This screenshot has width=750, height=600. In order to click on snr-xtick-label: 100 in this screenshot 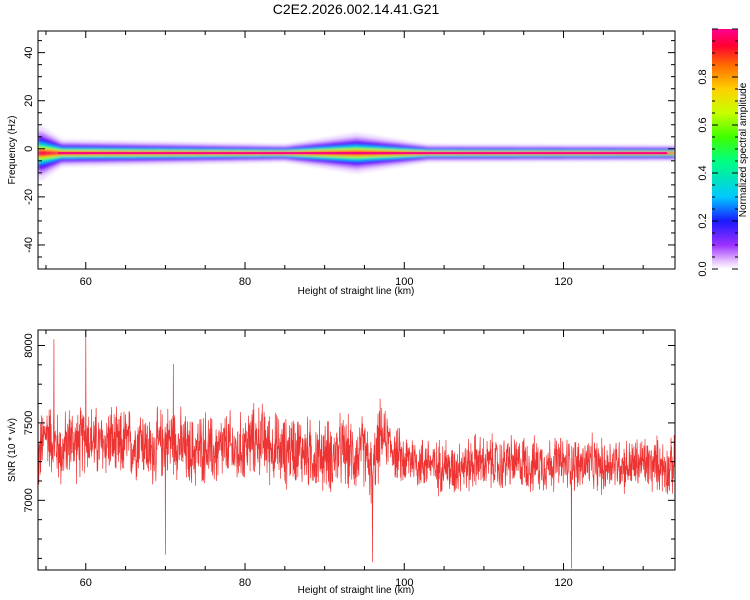, I will do `click(404, 583)`.